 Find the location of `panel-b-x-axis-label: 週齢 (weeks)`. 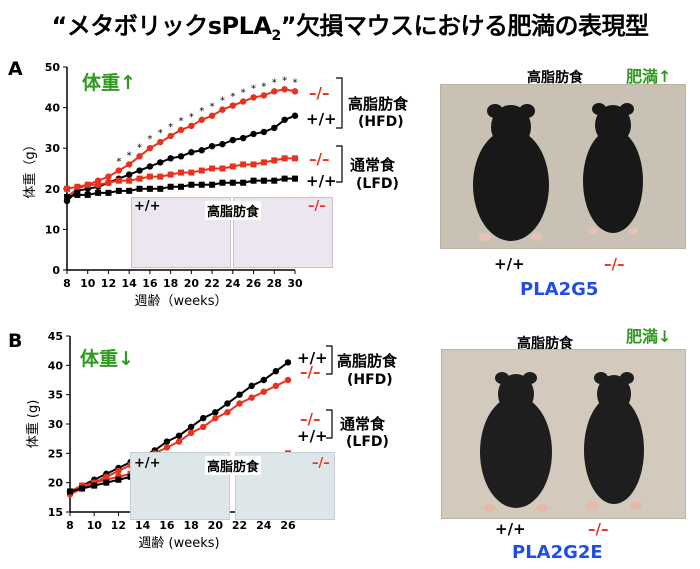

panel-b-x-axis-label: 週齢 (weeks) is located at coordinates (178, 543).